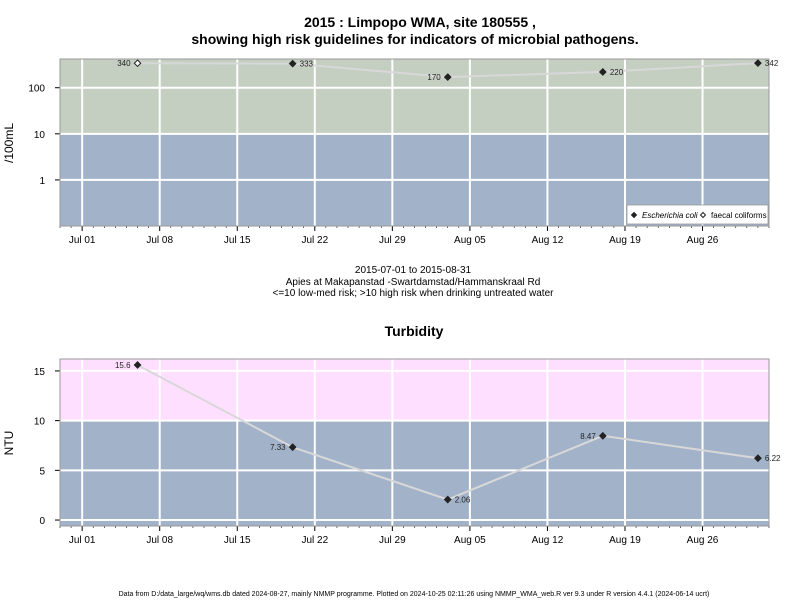  Describe the element at coordinates (703, 215) in the screenshot. I see `legend-faecal-marker` at that location.